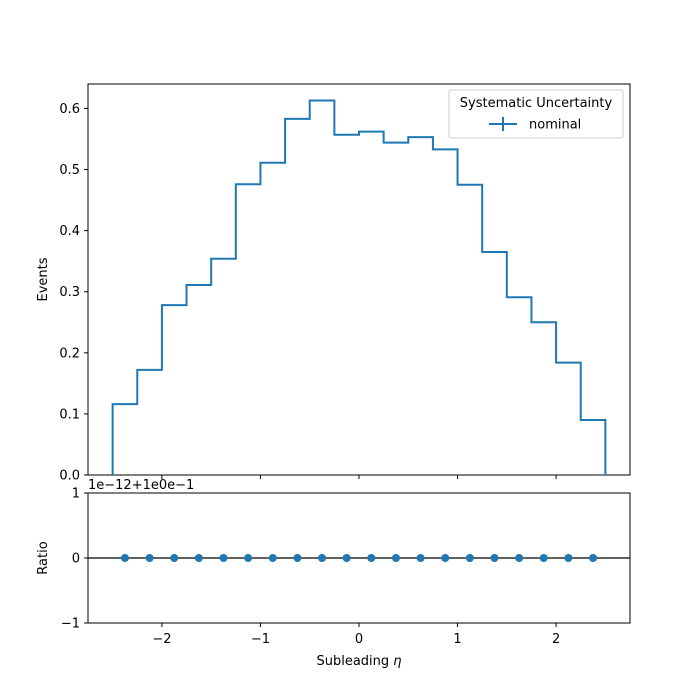 The width and height of the screenshot is (700, 700). What do you see at coordinates (69, 231) in the screenshot?
I see `histogram-y-tick-label: 0.4` at bounding box center [69, 231].